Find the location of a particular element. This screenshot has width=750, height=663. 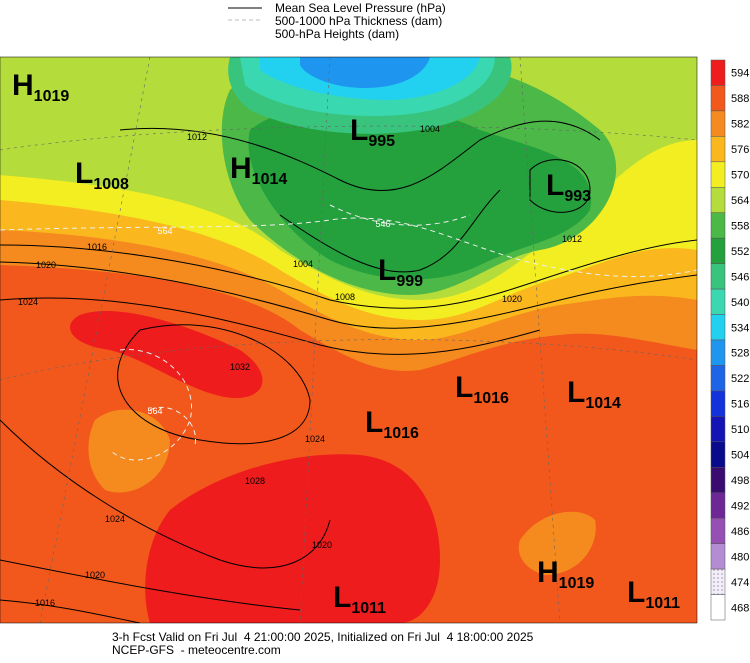

center-value: 1019 is located at coordinates (52, 96).